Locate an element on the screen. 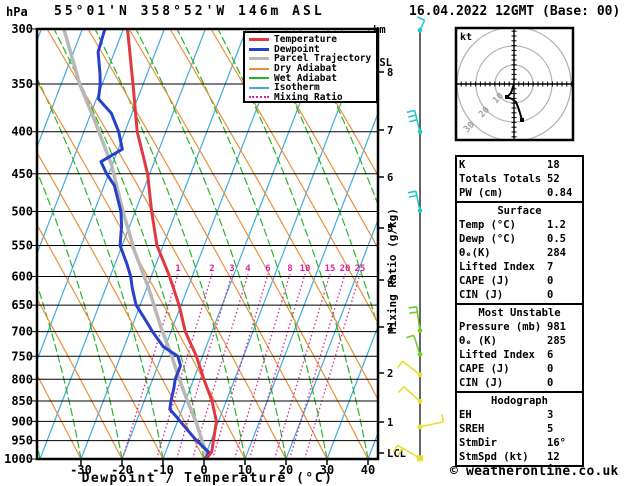 The width and height of the screenshot is (629, 486). run-date-label: 16.04.2022 12GMT (Base: 00) is located at coordinates (515, 11).